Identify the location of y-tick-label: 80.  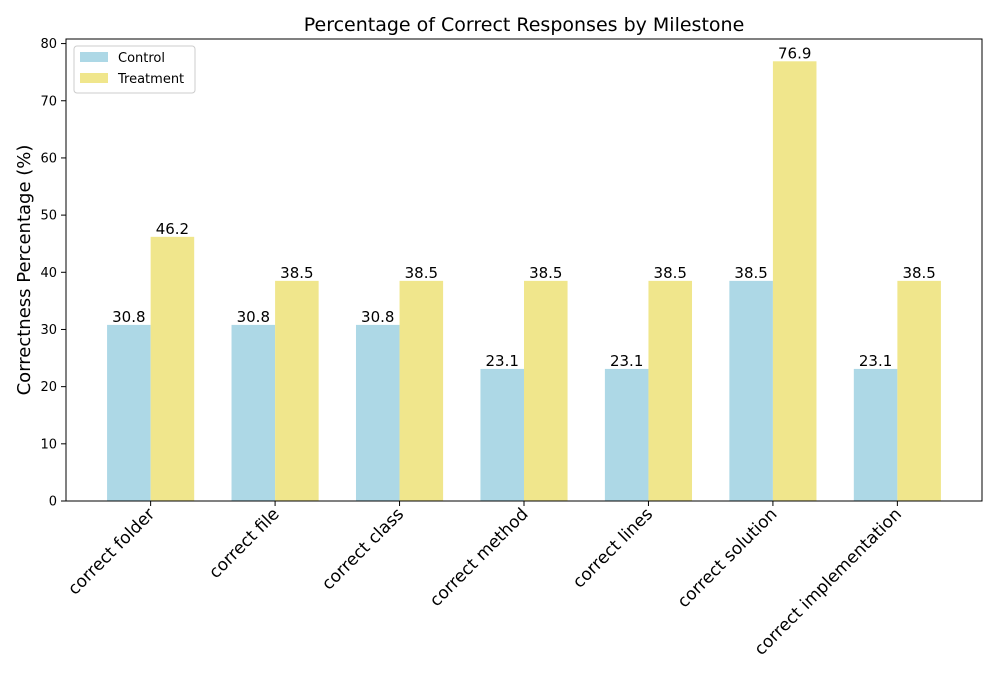
(48, 44).